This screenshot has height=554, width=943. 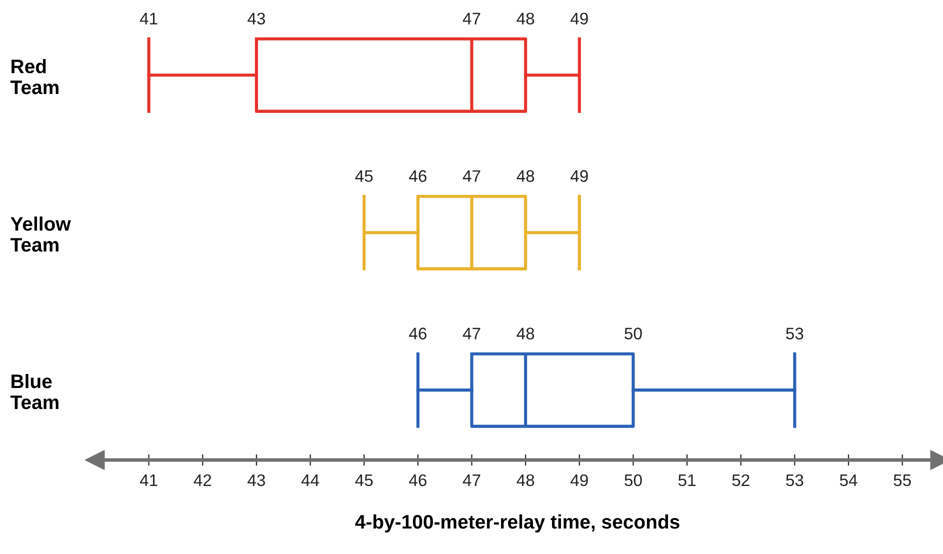 What do you see at coordinates (902, 480) in the screenshot?
I see `x-tick-label: 55` at bounding box center [902, 480].